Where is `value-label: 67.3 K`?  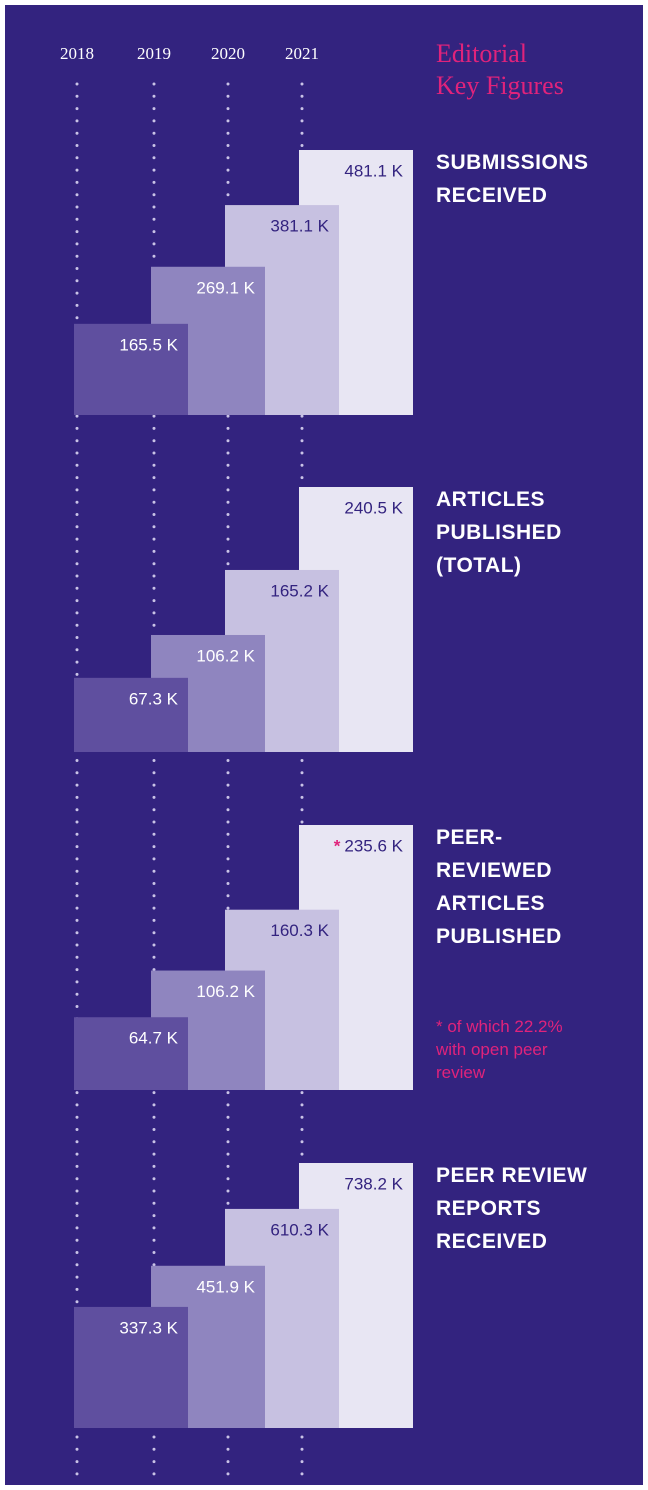
value-label: 67.3 K is located at coordinates (154, 698).